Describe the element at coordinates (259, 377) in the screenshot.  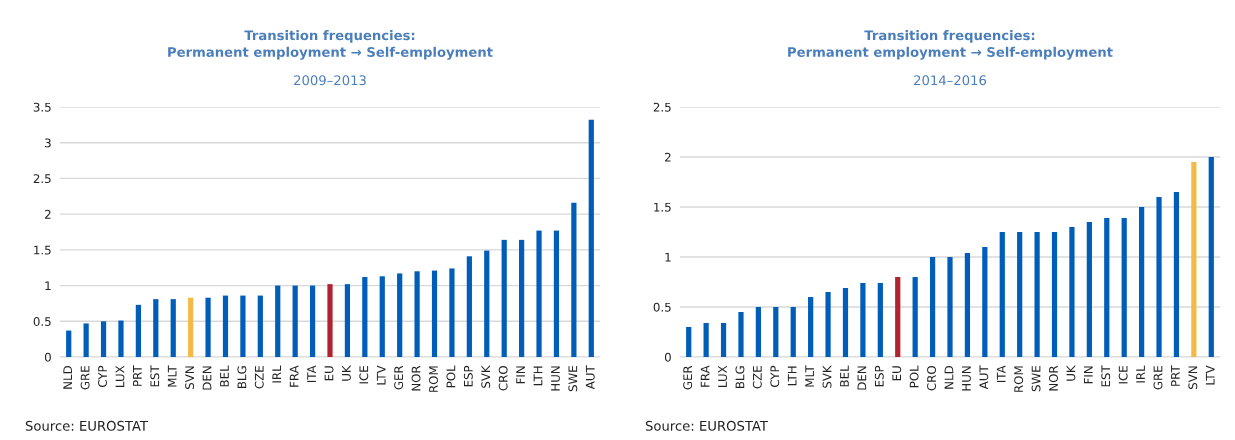
I see `x-tick-label: CZE` at that location.